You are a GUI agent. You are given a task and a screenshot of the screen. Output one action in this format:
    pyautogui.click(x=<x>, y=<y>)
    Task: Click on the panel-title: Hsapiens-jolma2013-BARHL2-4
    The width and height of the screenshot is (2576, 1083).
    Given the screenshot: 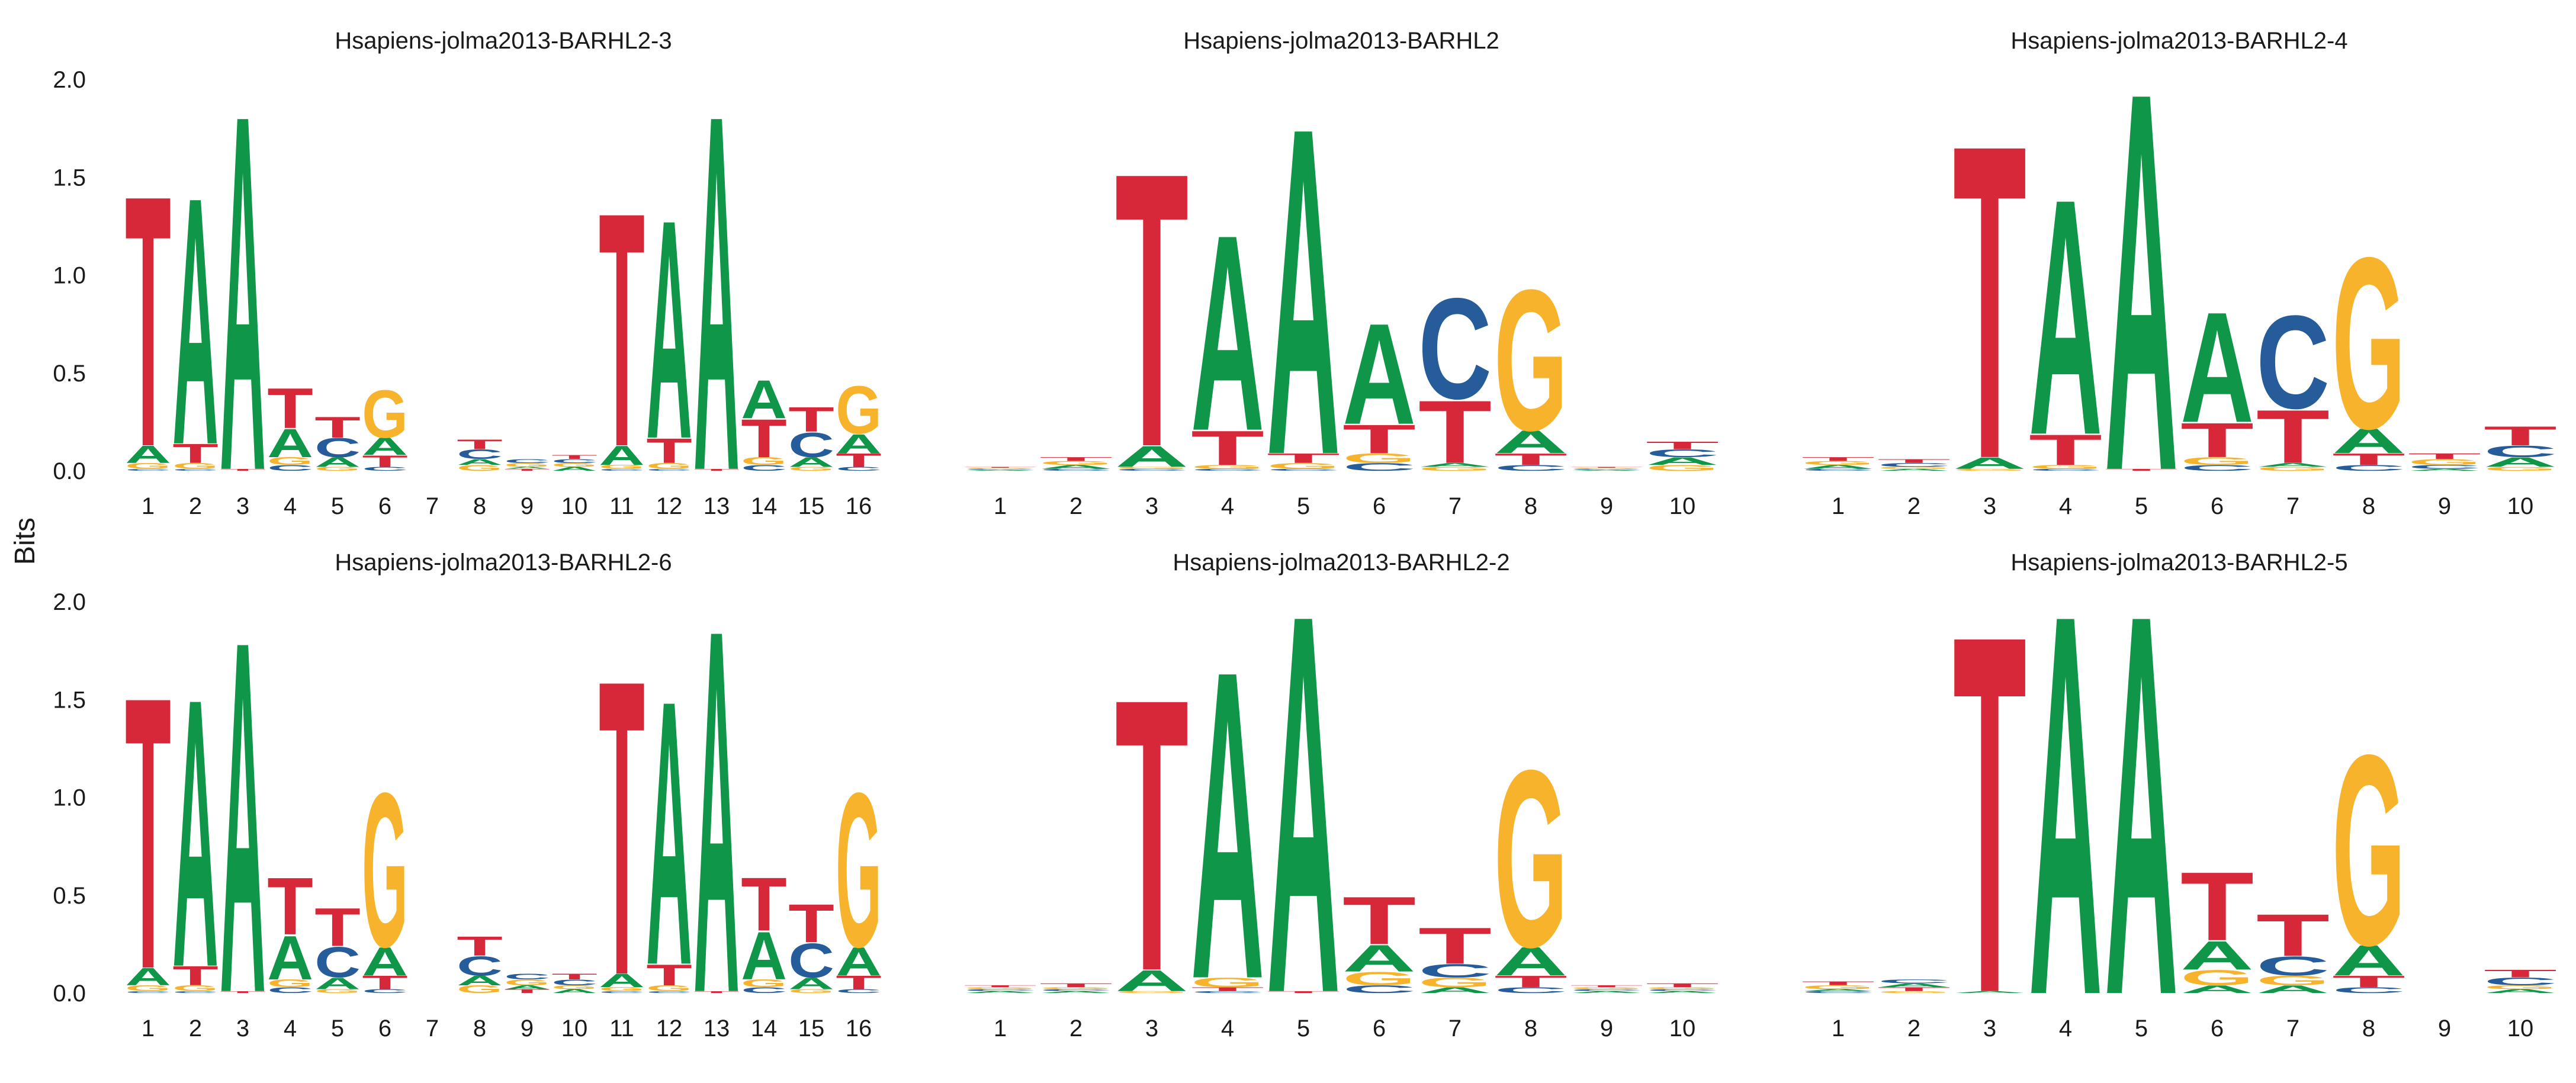 What is the action you would take?
    pyautogui.click(x=2178, y=41)
    